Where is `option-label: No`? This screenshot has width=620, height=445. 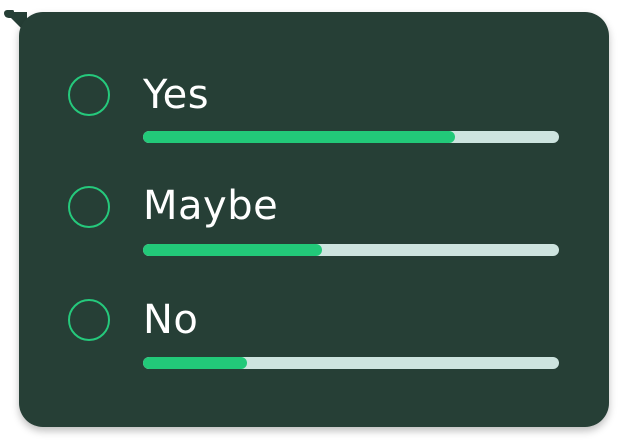
option-label: No is located at coordinates (171, 320).